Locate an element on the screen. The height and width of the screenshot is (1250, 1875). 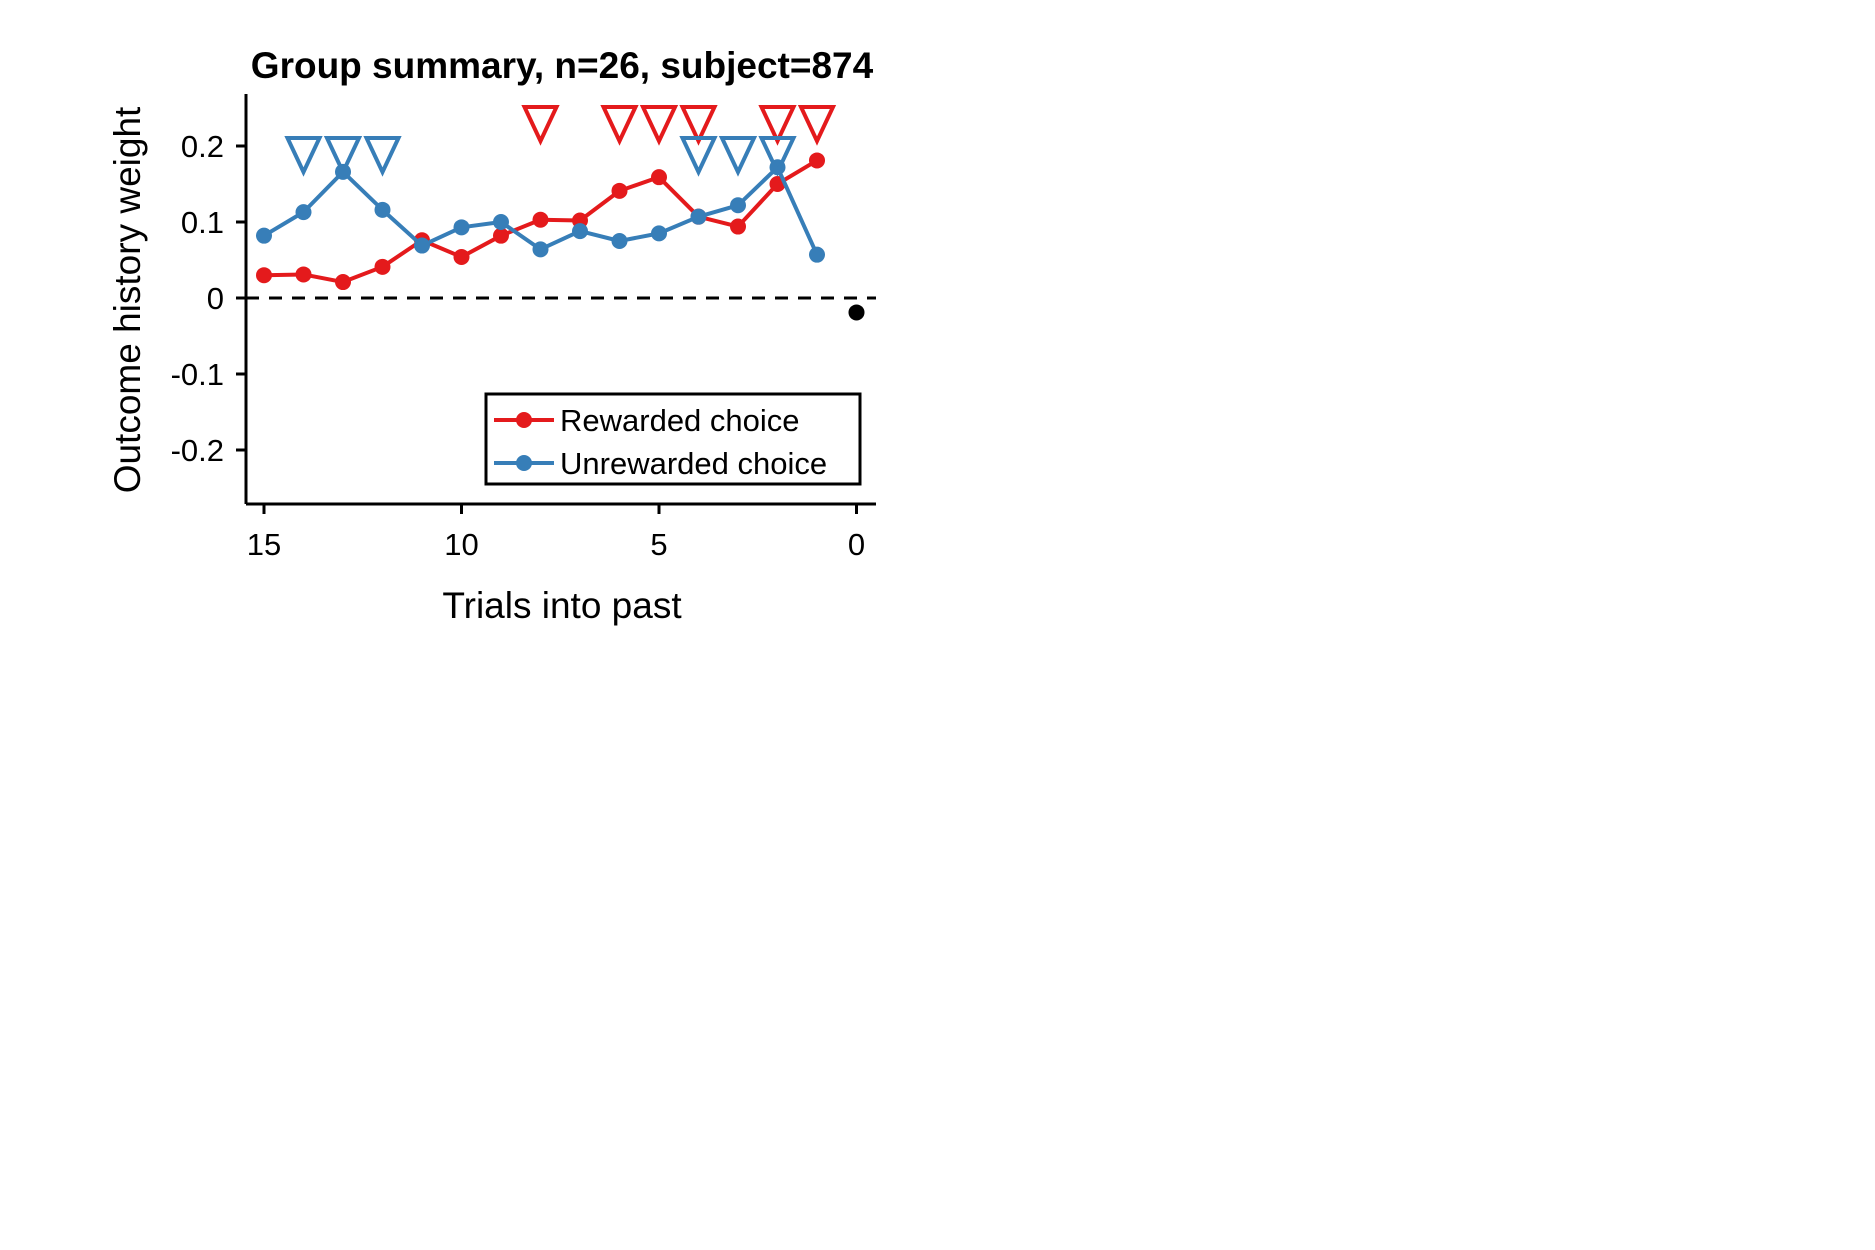
y-tick-label: 0.2 is located at coordinates (202, 146).